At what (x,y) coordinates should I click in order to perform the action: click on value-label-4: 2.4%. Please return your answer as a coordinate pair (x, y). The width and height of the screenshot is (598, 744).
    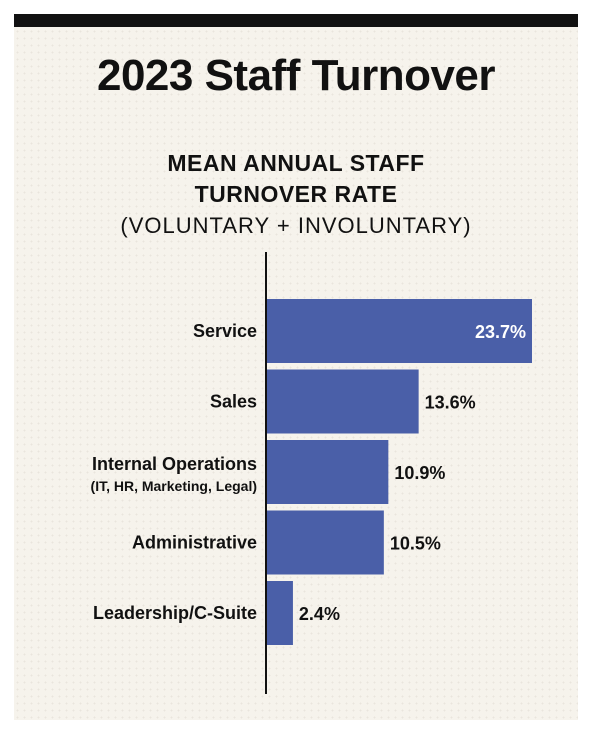
    Looking at the image, I should click on (319, 614).